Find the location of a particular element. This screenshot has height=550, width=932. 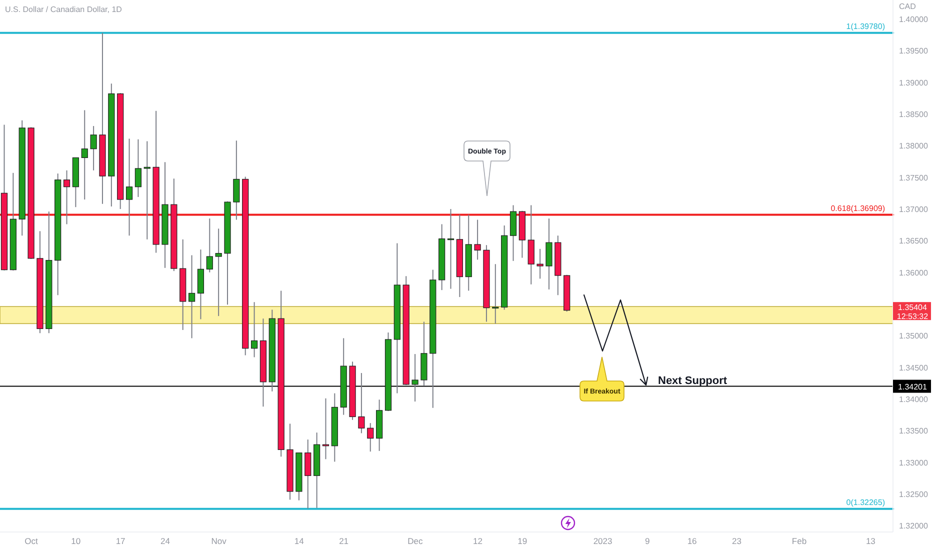

text: U.S. Dollar / Canadian Dollar, 1D is located at coordinates (63, 9).